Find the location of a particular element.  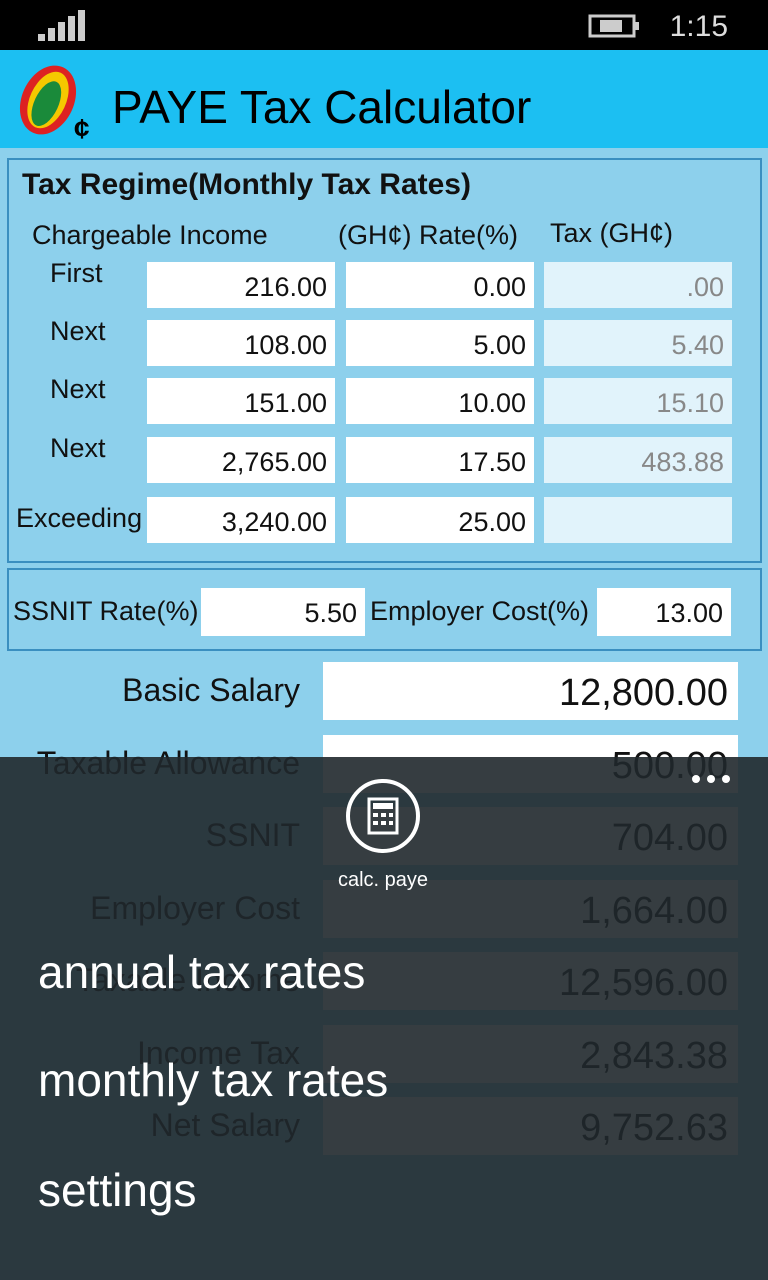

menu-item: annual tax rates is located at coordinates (202, 972).